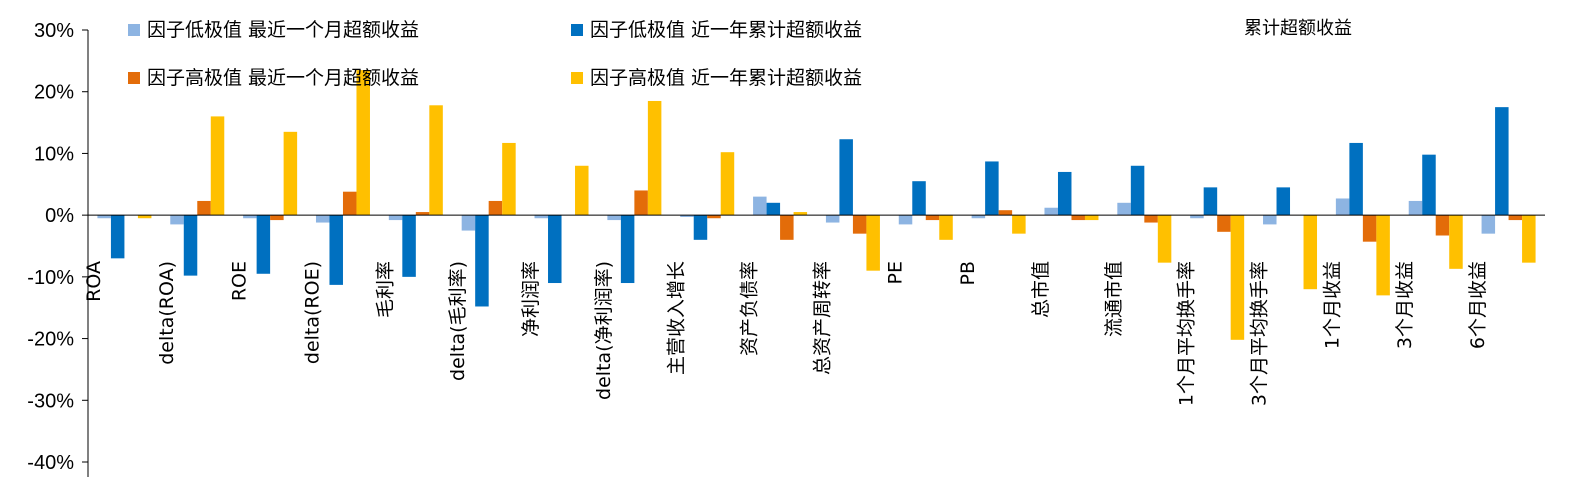  I want to click on category-label: 毛利率, so click(385, 289).